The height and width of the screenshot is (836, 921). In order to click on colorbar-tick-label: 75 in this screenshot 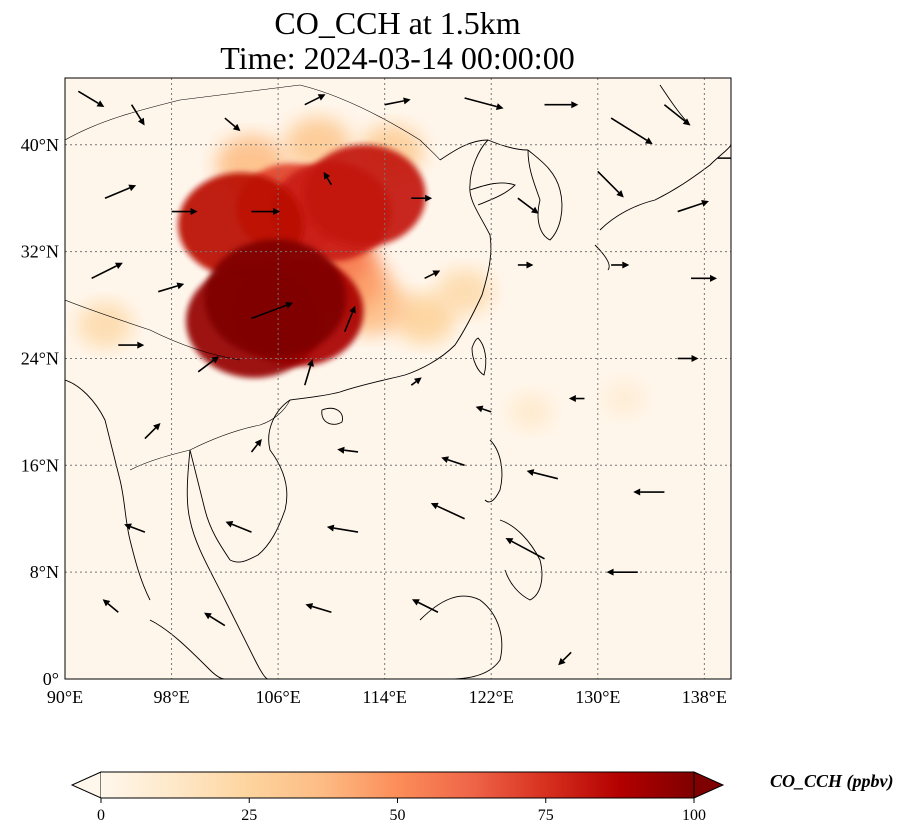, I will do `click(546, 815)`.